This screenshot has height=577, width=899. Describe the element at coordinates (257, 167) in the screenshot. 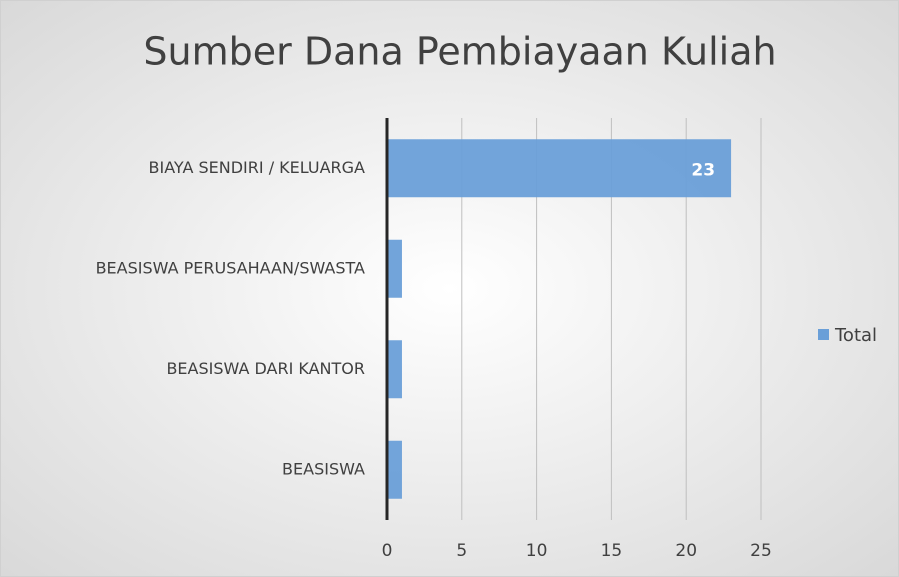

I see `y-tick-label: BIAYA SENDIRI / KELUARGA` at that location.